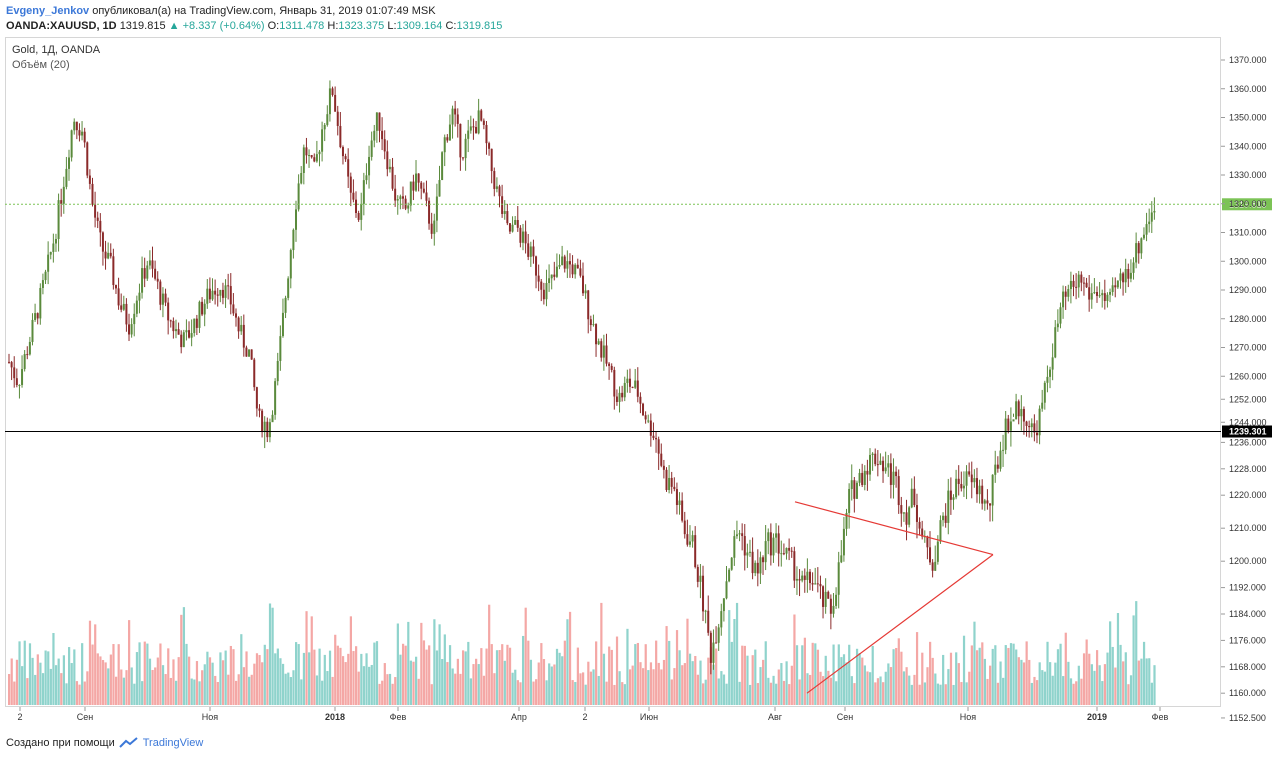 This screenshot has width=1280, height=758. Describe the element at coordinates (1247, 614) in the screenshot. I see `y-tick-label: 1184.000` at that location.